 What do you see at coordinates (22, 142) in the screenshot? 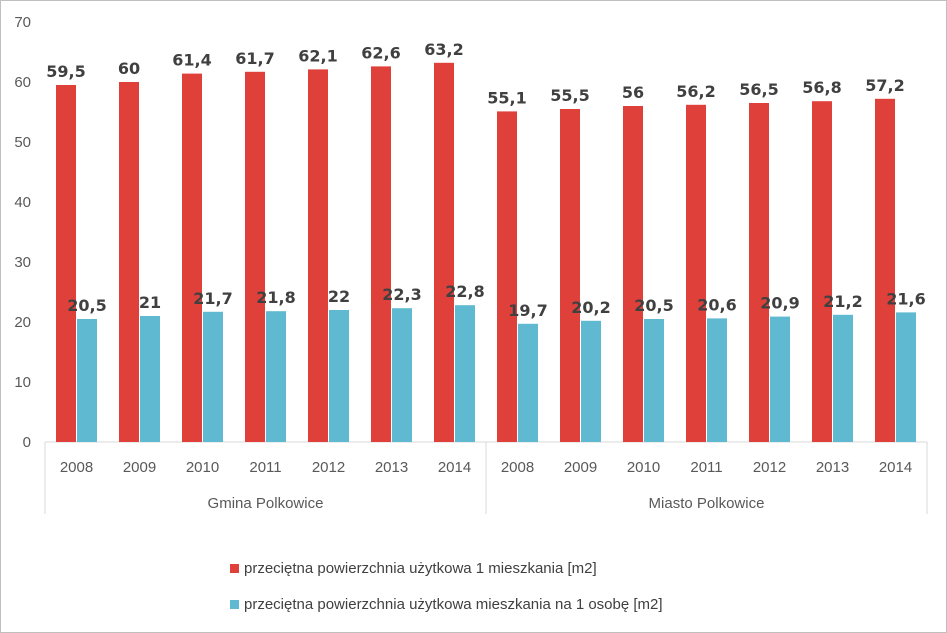
I see `y-tick-label: 50` at bounding box center [22, 142].